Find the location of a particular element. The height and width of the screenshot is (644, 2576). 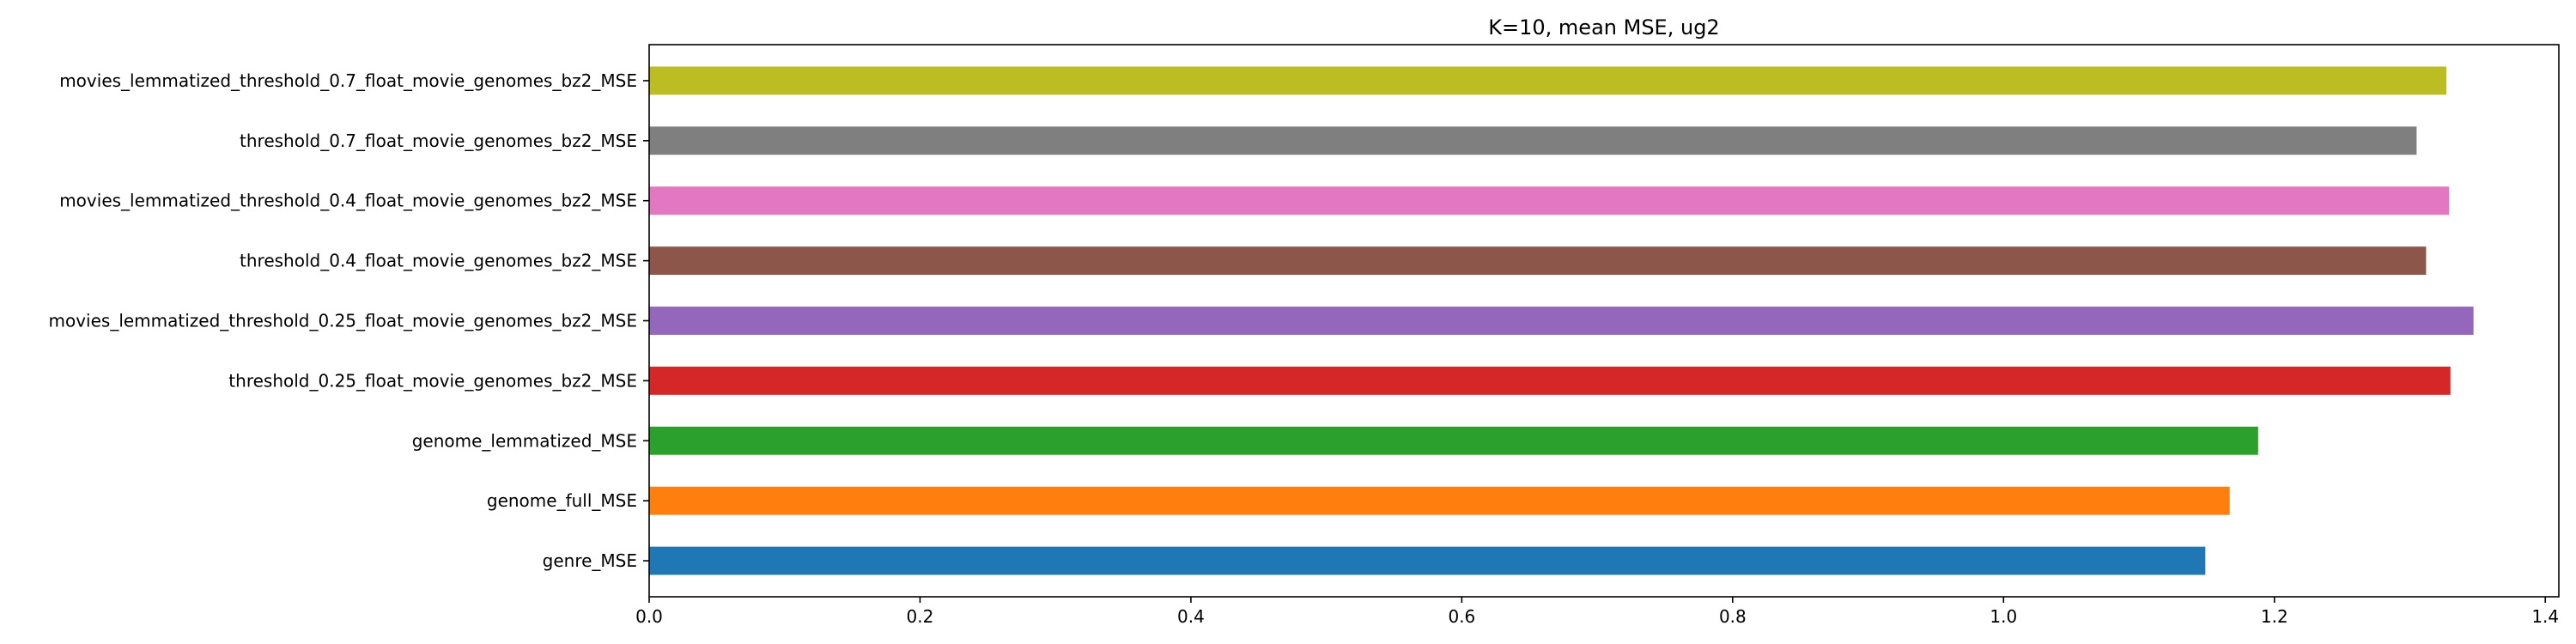

bar-movies_lemmatized_threshold_0.7_float_movie_genomes_bz2_MSE is located at coordinates (1548, 80).